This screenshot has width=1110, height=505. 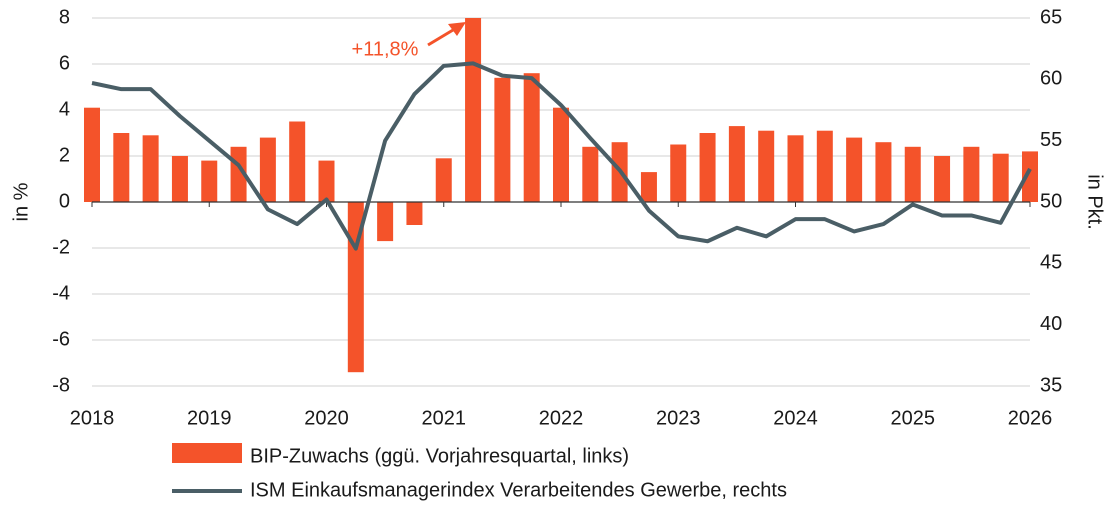 I want to click on x-tick-label: 2024, so click(x=795, y=418).